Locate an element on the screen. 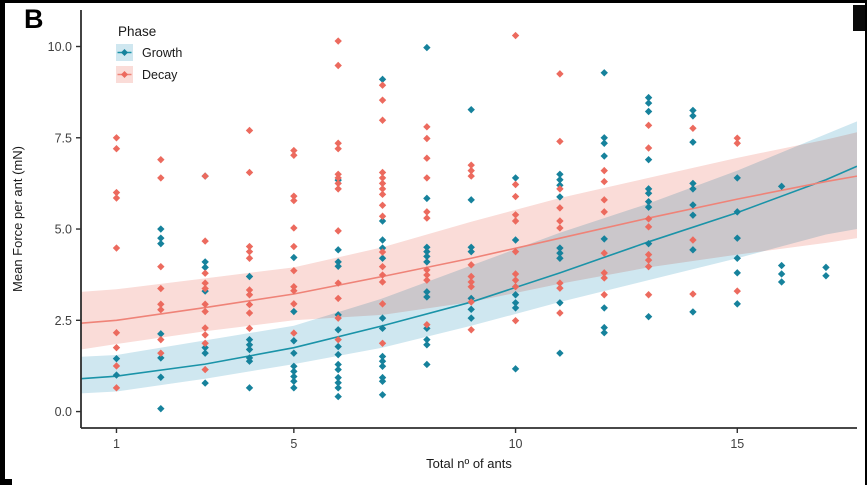  frame-border-right is located at coordinates (866, 242).